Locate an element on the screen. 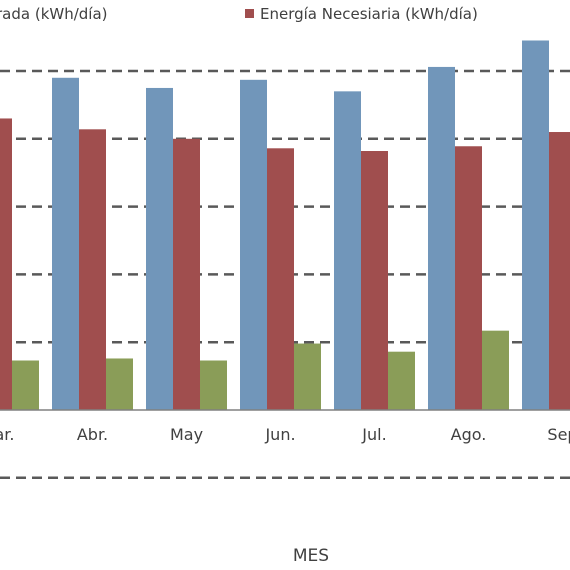  x-tick-labels: ar. Abr. May Jun. Jul. Ago. Sep is located at coordinates (285, 434).